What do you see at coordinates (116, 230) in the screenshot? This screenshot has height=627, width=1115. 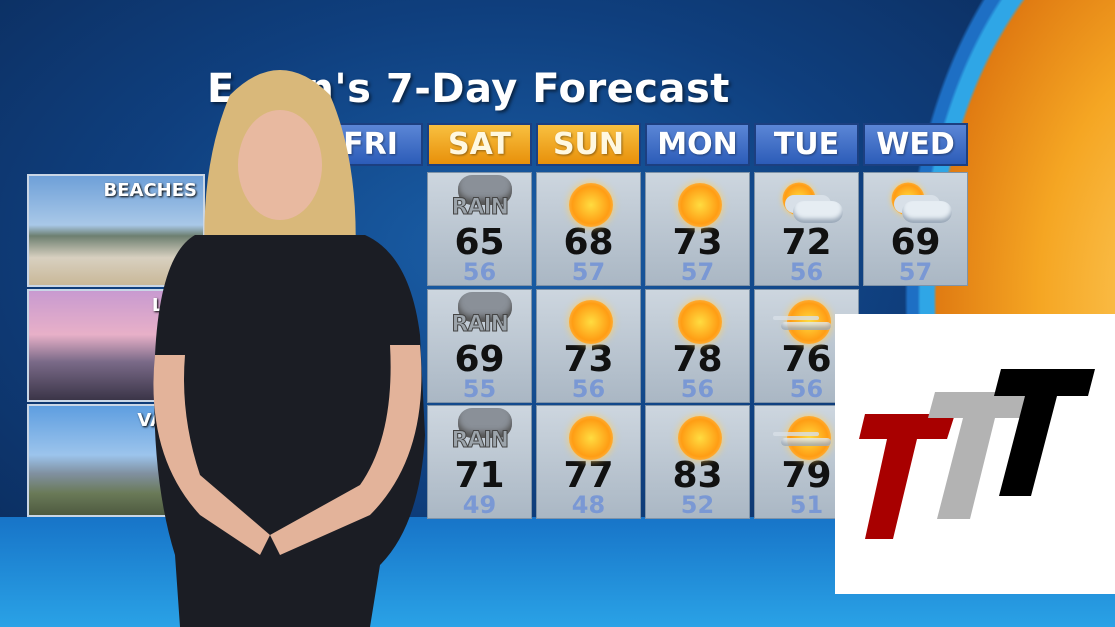 I see `region-beaches: BEACHES` at bounding box center [116, 230].